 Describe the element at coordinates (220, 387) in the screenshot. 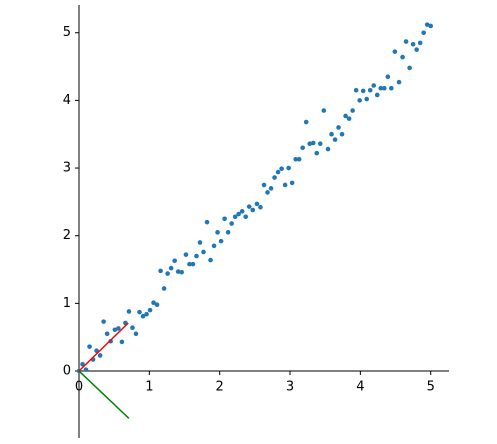

I see `x-tick-label: 2` at that location.